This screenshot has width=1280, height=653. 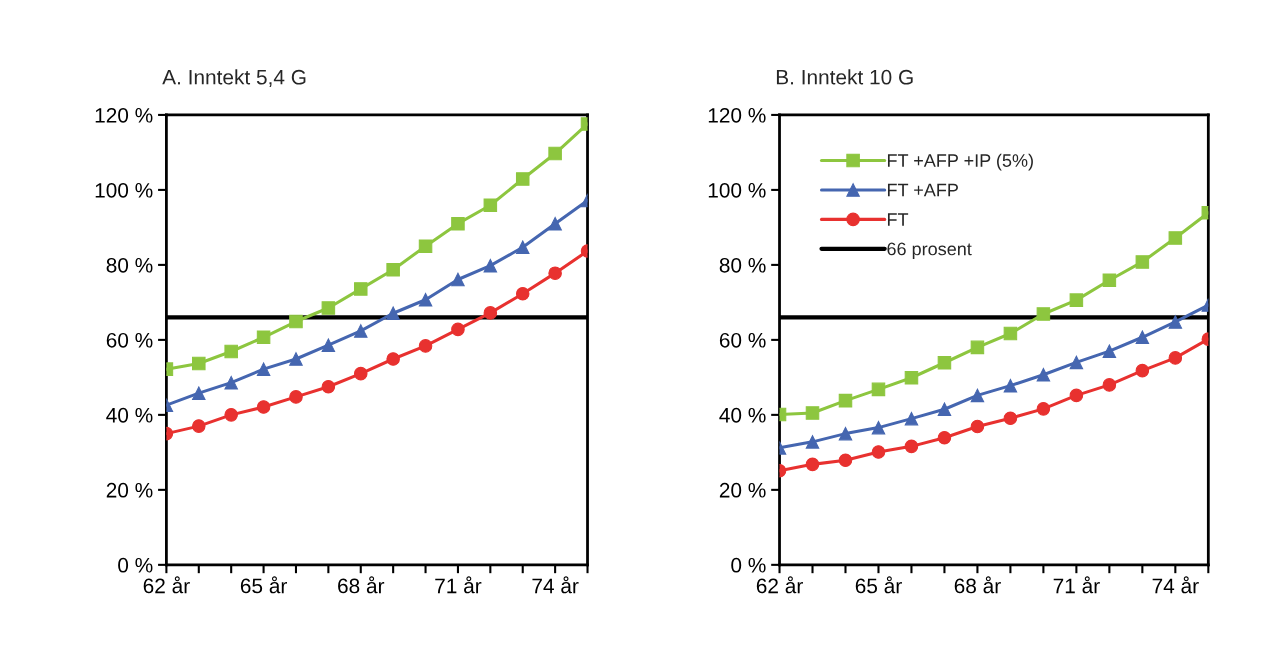 What do you see at coordinates (898, 219) in the screenshot?
I see `legend-label: FT` at bounding box center [898, 219].